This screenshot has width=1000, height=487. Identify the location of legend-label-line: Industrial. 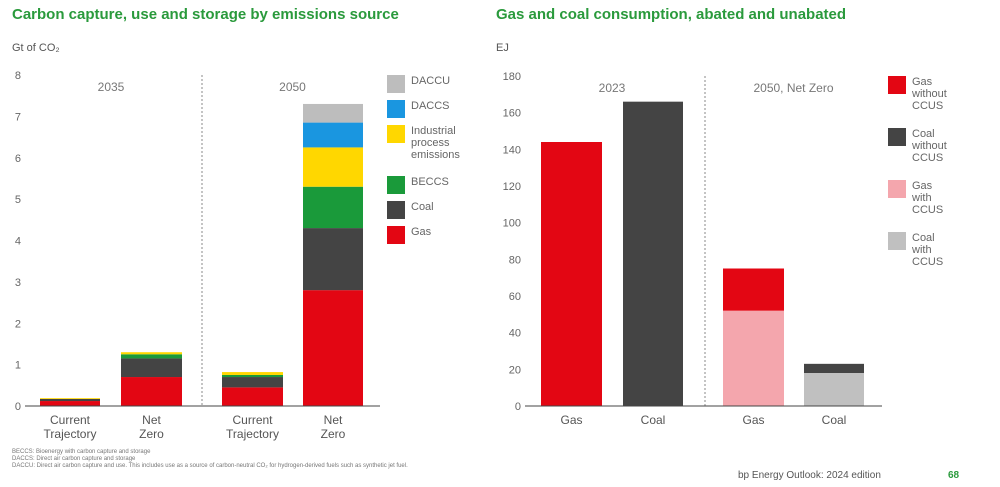
(433, 131).